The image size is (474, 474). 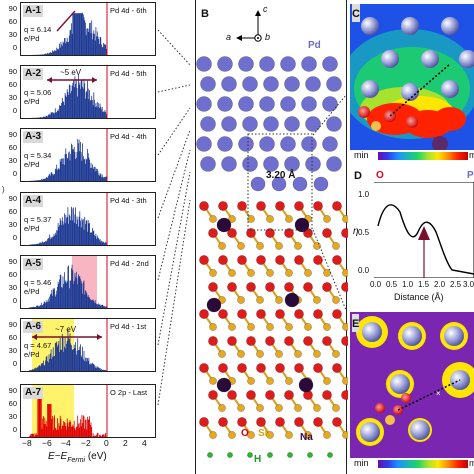 What do you see at coordinates (144, 443) in the screenshot?
I see `x-tick: 4` at bounding box center [144, 443].